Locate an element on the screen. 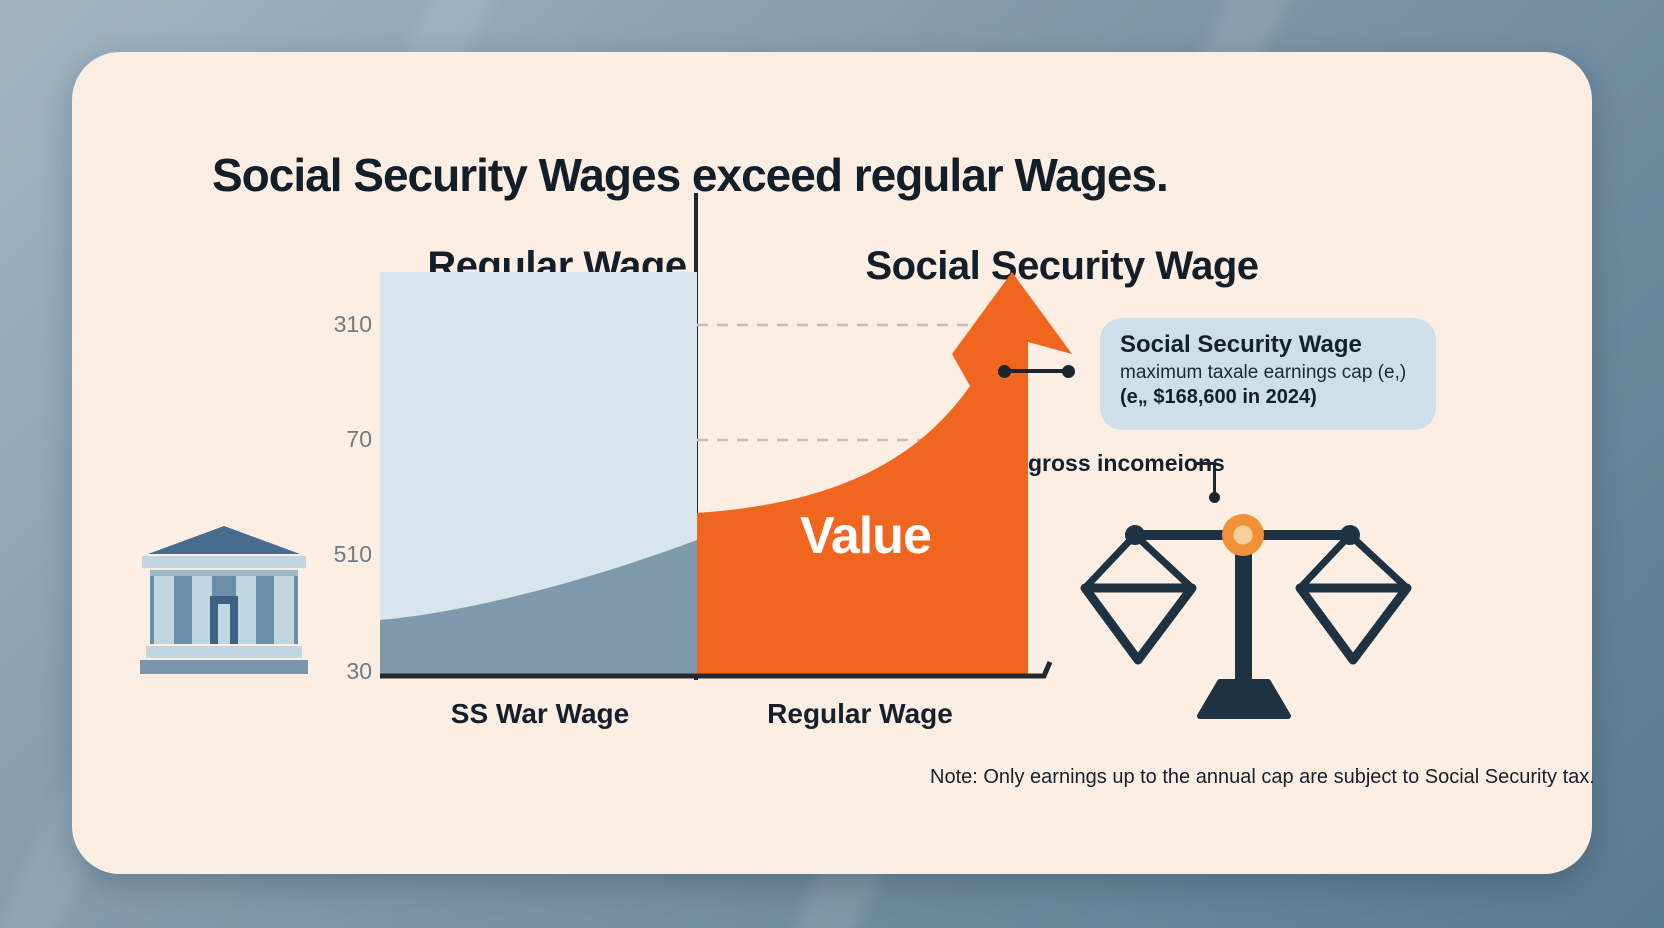 This screenshot has width=1664, height=928. bank-architrave is located at coordinates (224, 573).